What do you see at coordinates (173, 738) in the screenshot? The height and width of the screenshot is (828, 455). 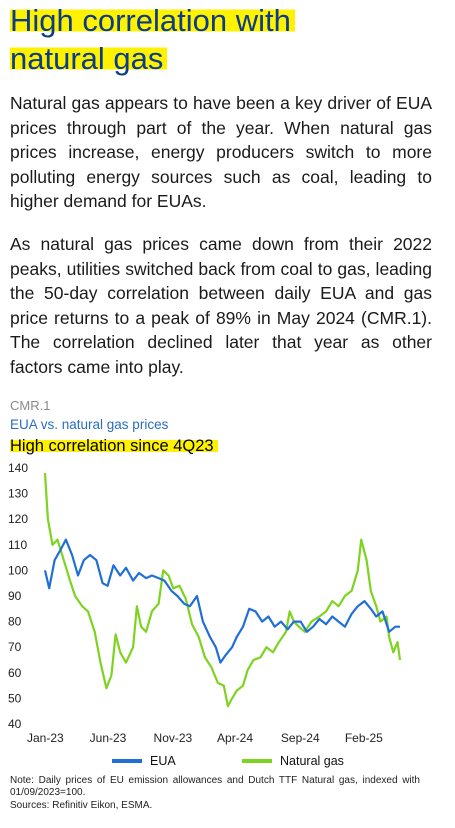 I see `x-tick-label: Nov-23` at bounding box center [173, 738].